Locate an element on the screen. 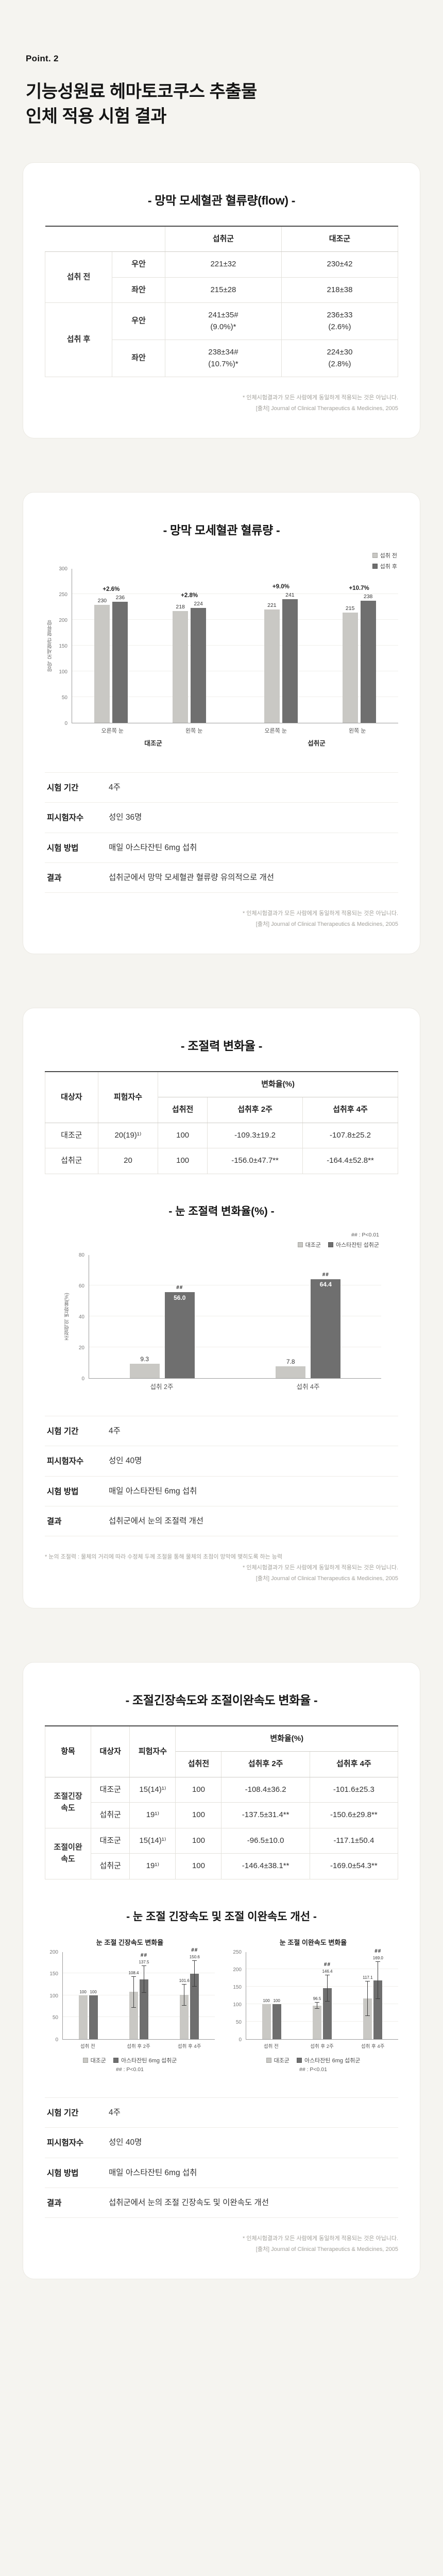 The height and width of the screenshot is (2576, 443). significance-marker: ## is located at coordinates (325, 1275).